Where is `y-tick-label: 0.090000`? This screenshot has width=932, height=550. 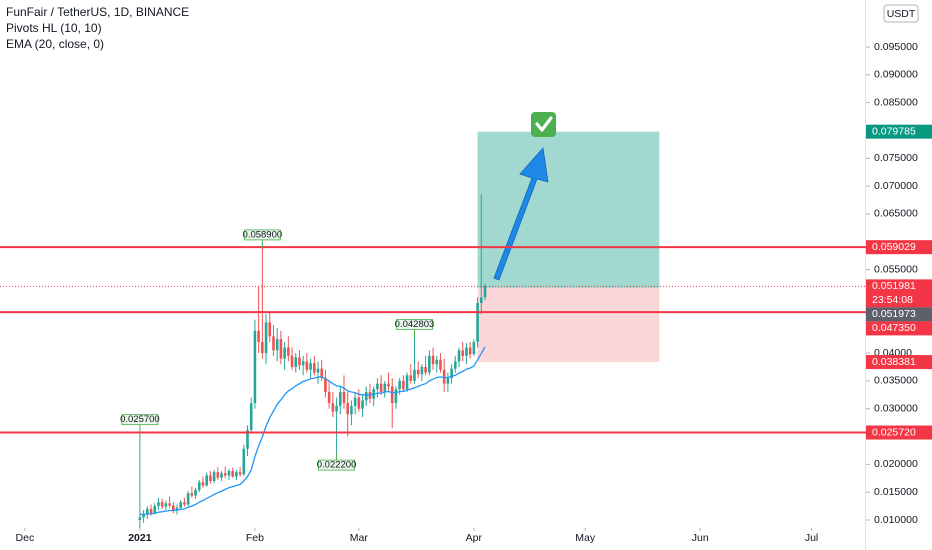
y-tick-label: 0.090000 is located at coordinates (896, 75).